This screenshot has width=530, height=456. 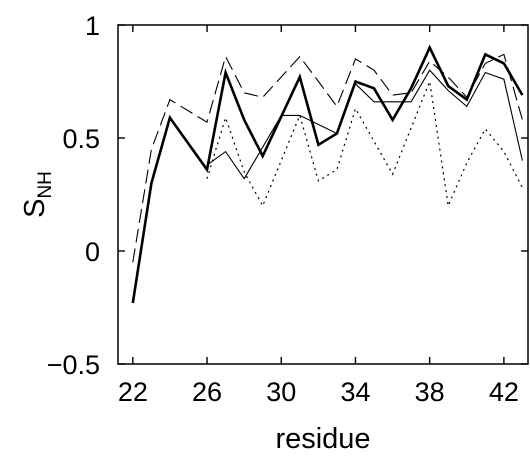 I want to click on y-axis-title-main: S, so click(x=35, y=208).